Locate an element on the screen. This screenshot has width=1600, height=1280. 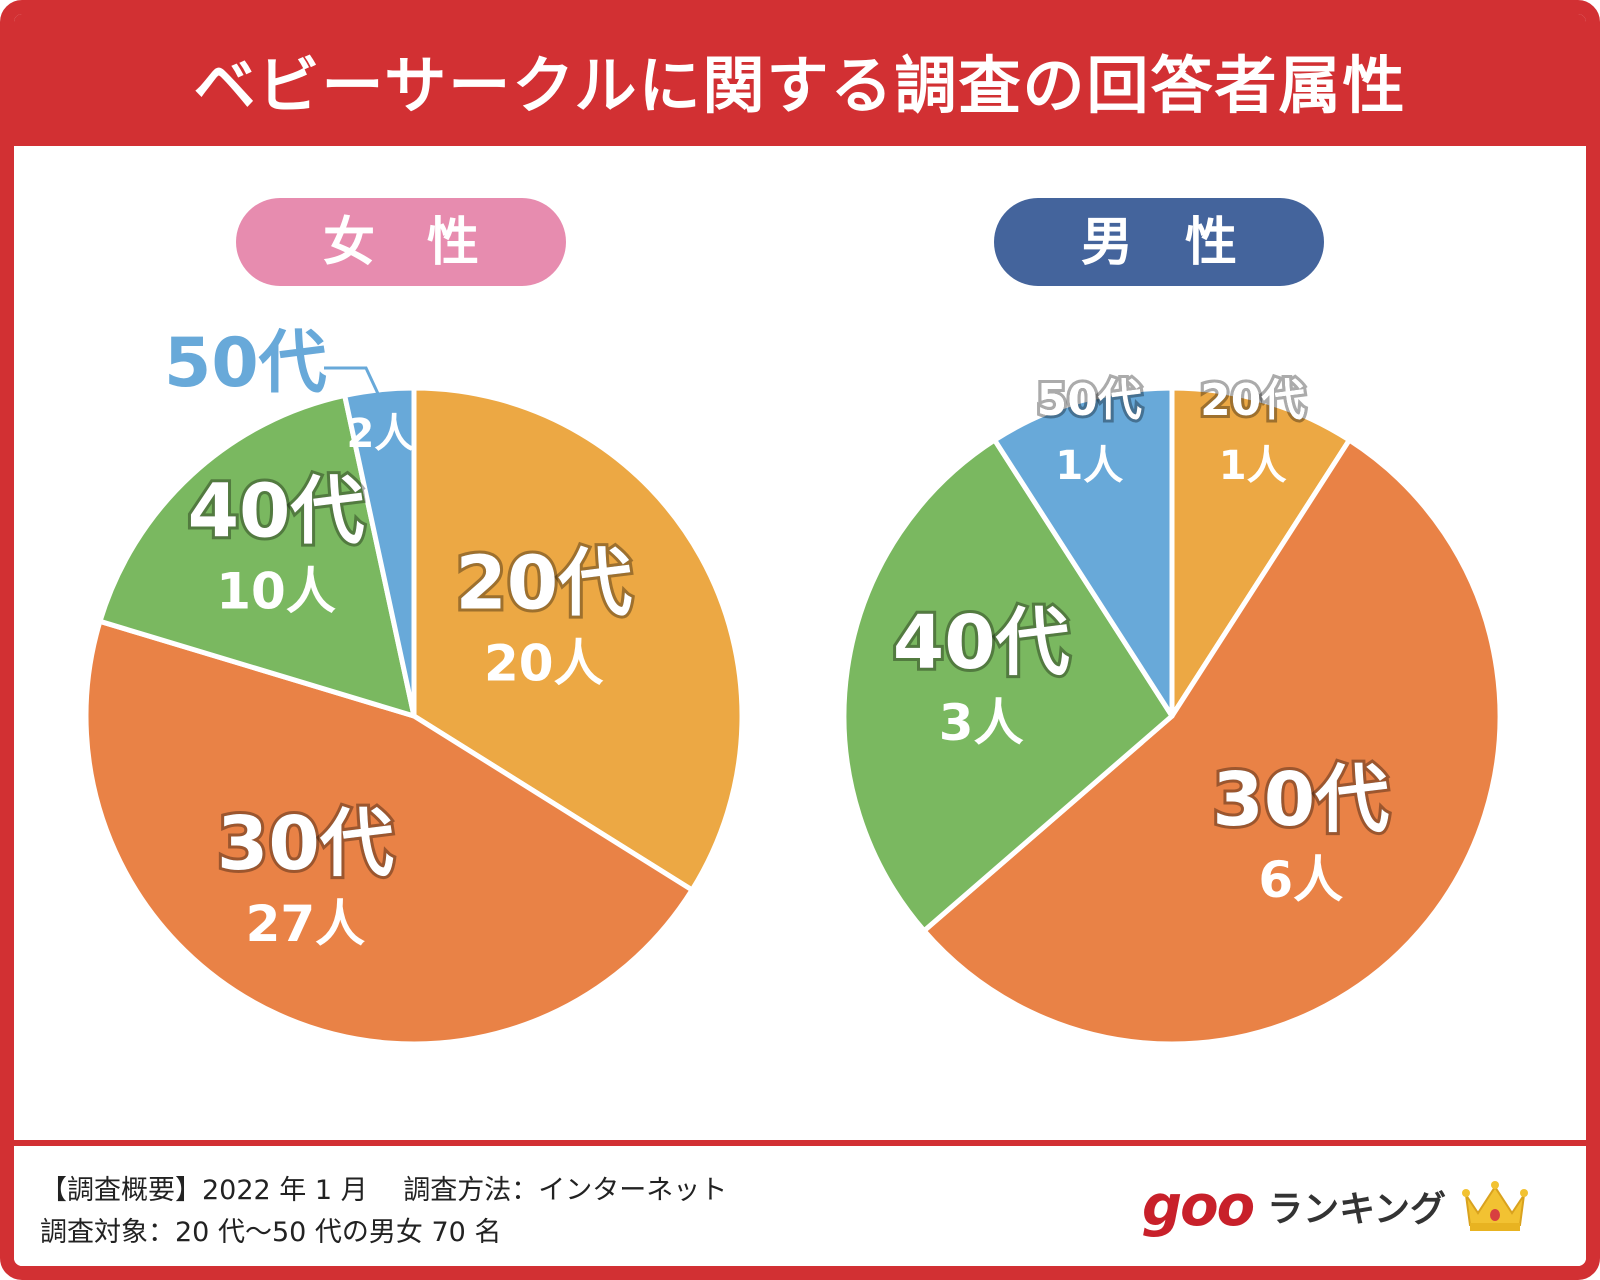
goo-ranking-logo: goo ランキング is located at coordinates (1336, 1206).